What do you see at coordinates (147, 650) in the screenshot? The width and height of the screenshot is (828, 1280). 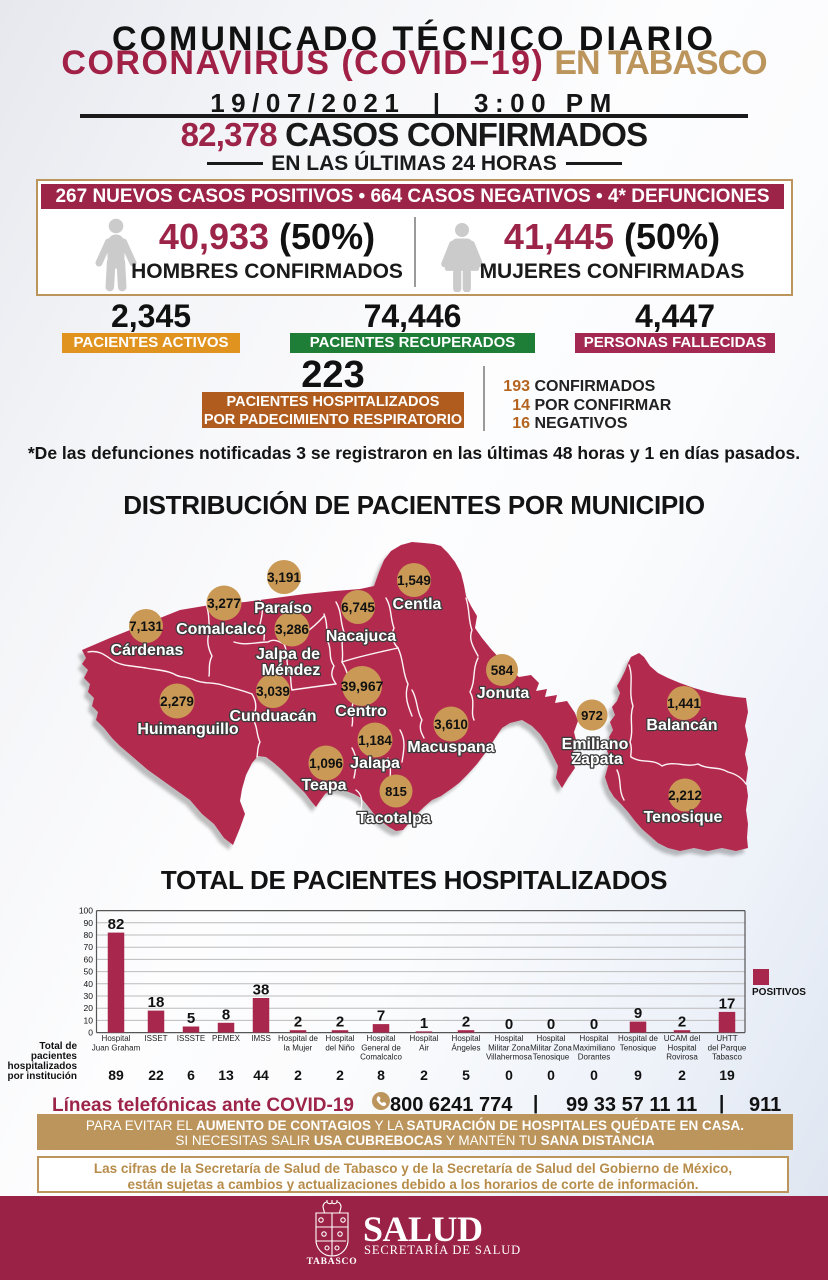 I see `svg-text: Cárdenas` at bounding box center [147, 650].